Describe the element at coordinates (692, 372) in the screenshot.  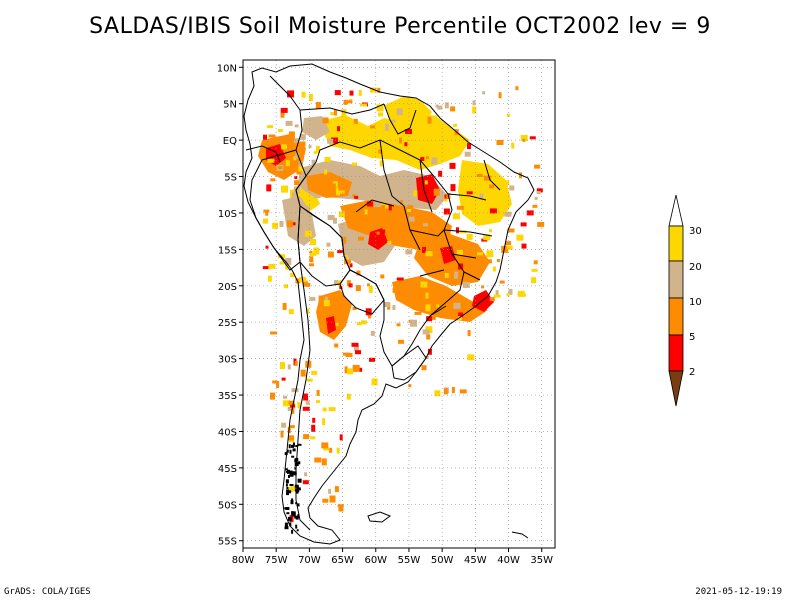
I see `colorbar-tick-2: 2` at that location.